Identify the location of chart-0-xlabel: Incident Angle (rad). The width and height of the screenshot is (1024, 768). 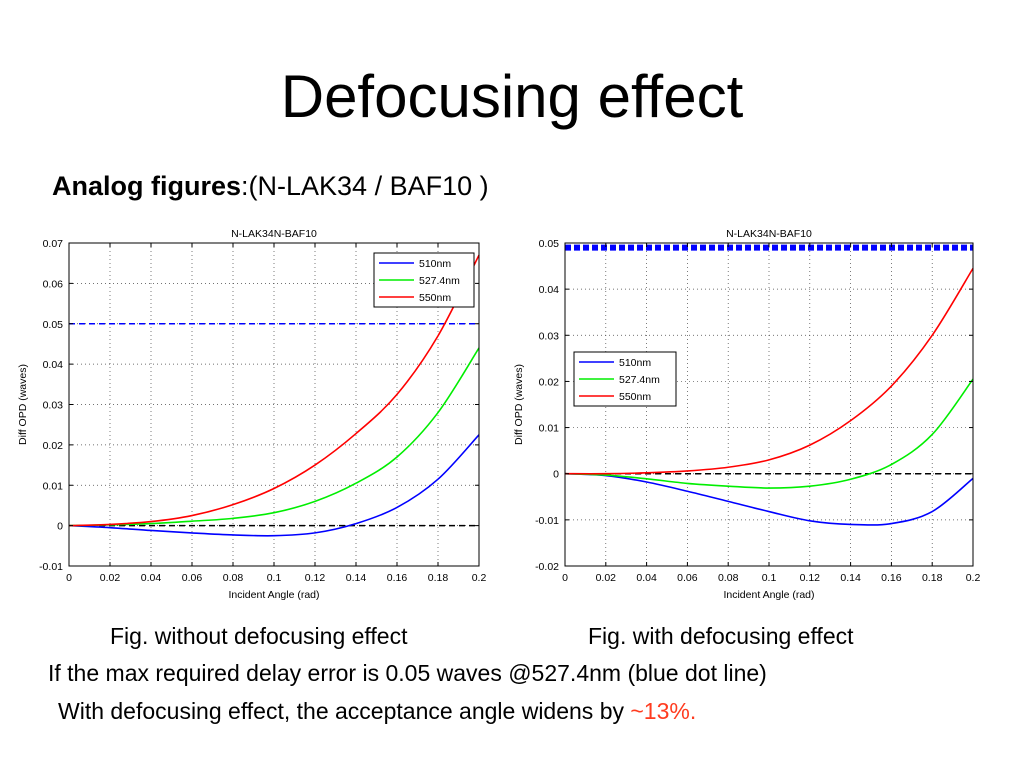
(273, 595).